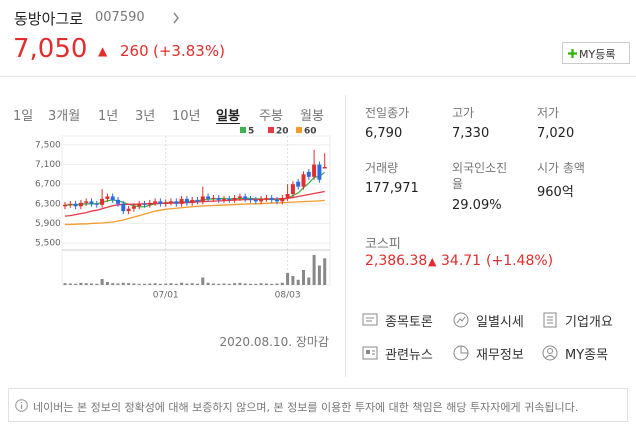 This screenshot has width=636, height=428. I want to click on stat-value: 6,790, so click(384, 133).